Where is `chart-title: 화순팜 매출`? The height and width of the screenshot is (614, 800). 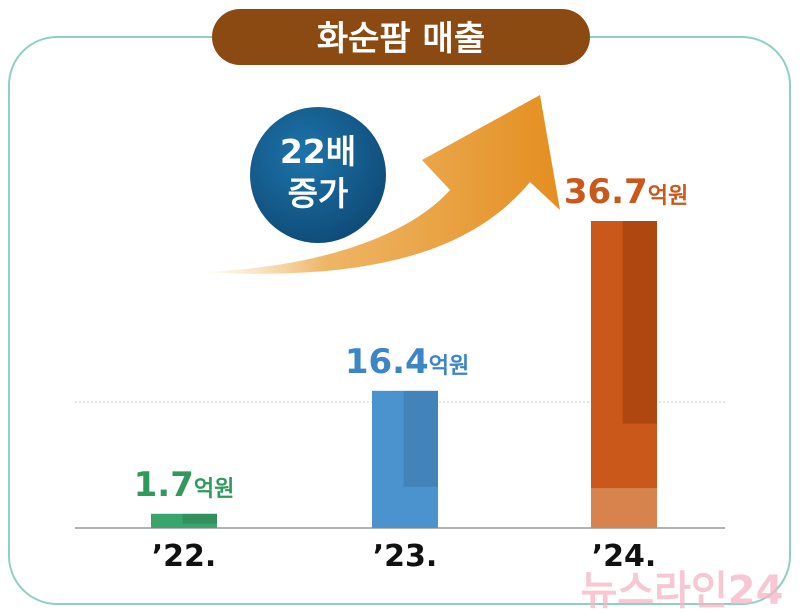 chart-title: 화순팜 매출 is located at coordinates (401, 39).